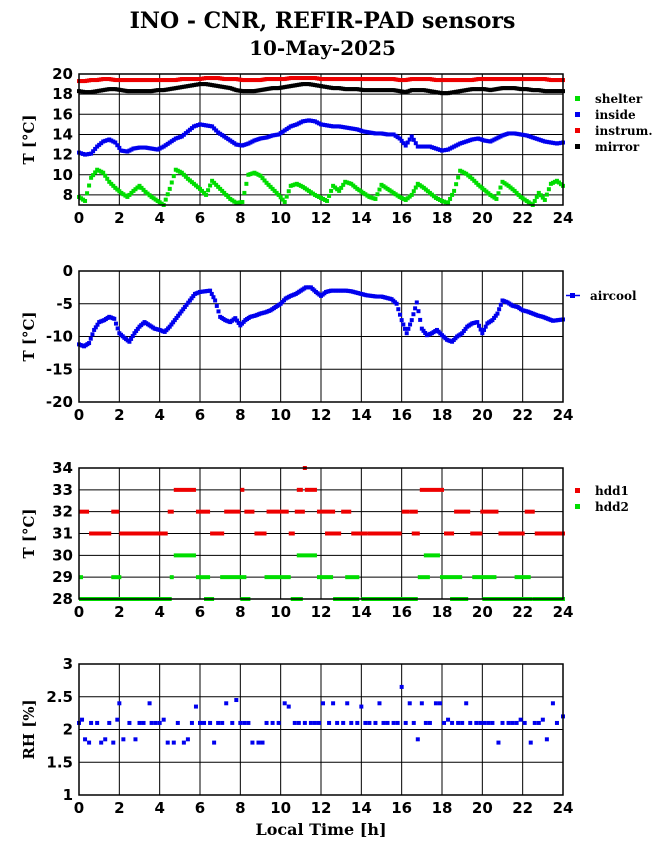  What do you see at coordinates (280, 808) in the screenshot?
I see `x-tick-label: 10` at bounding box center [280, 808].